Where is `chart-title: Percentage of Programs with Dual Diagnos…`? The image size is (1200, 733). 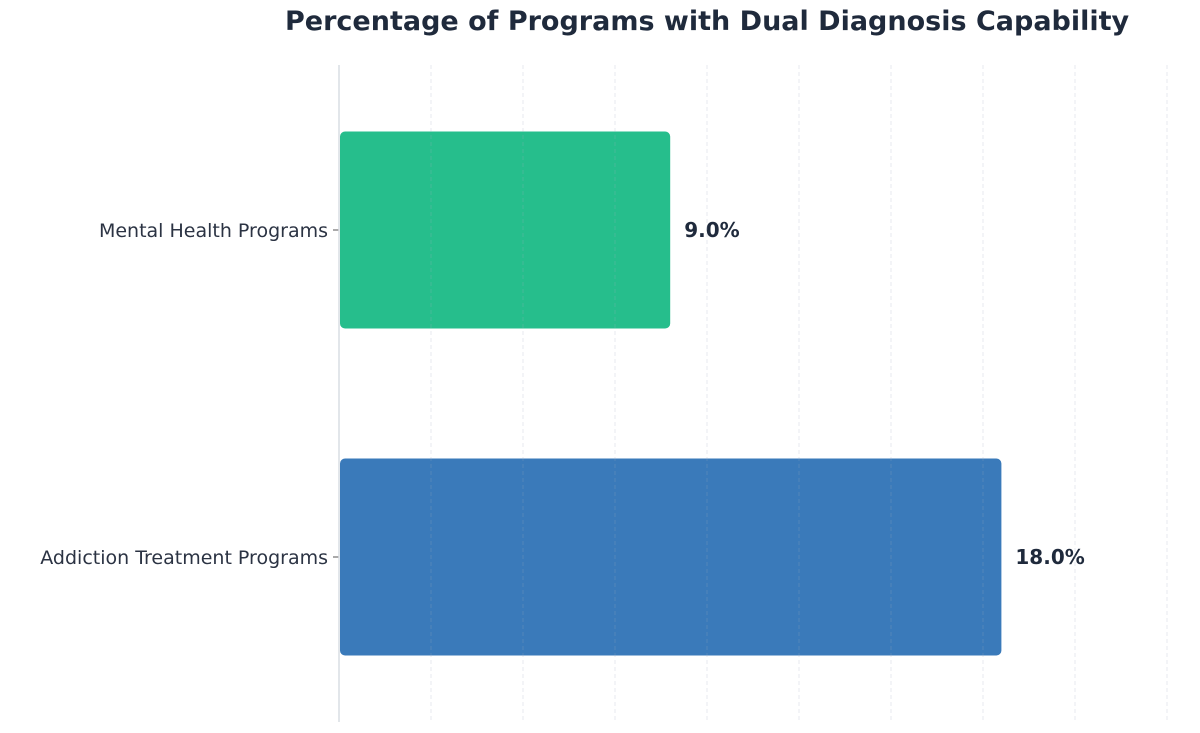
chart-title: Percentage of Programs with Dual Diagnos… is located at coordinates (707, 21).